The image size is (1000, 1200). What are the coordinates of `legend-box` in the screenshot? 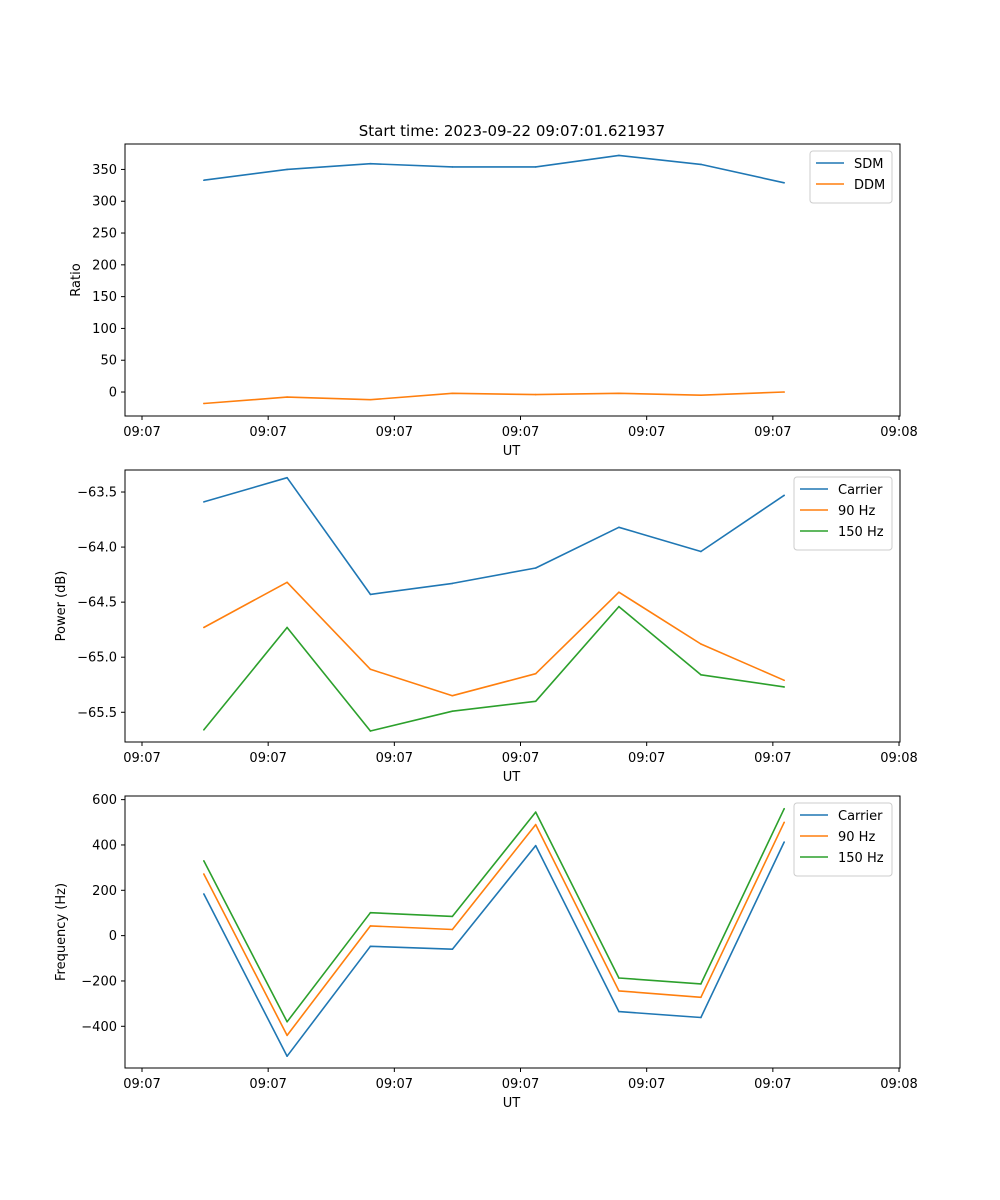 It's located at (851, 177).